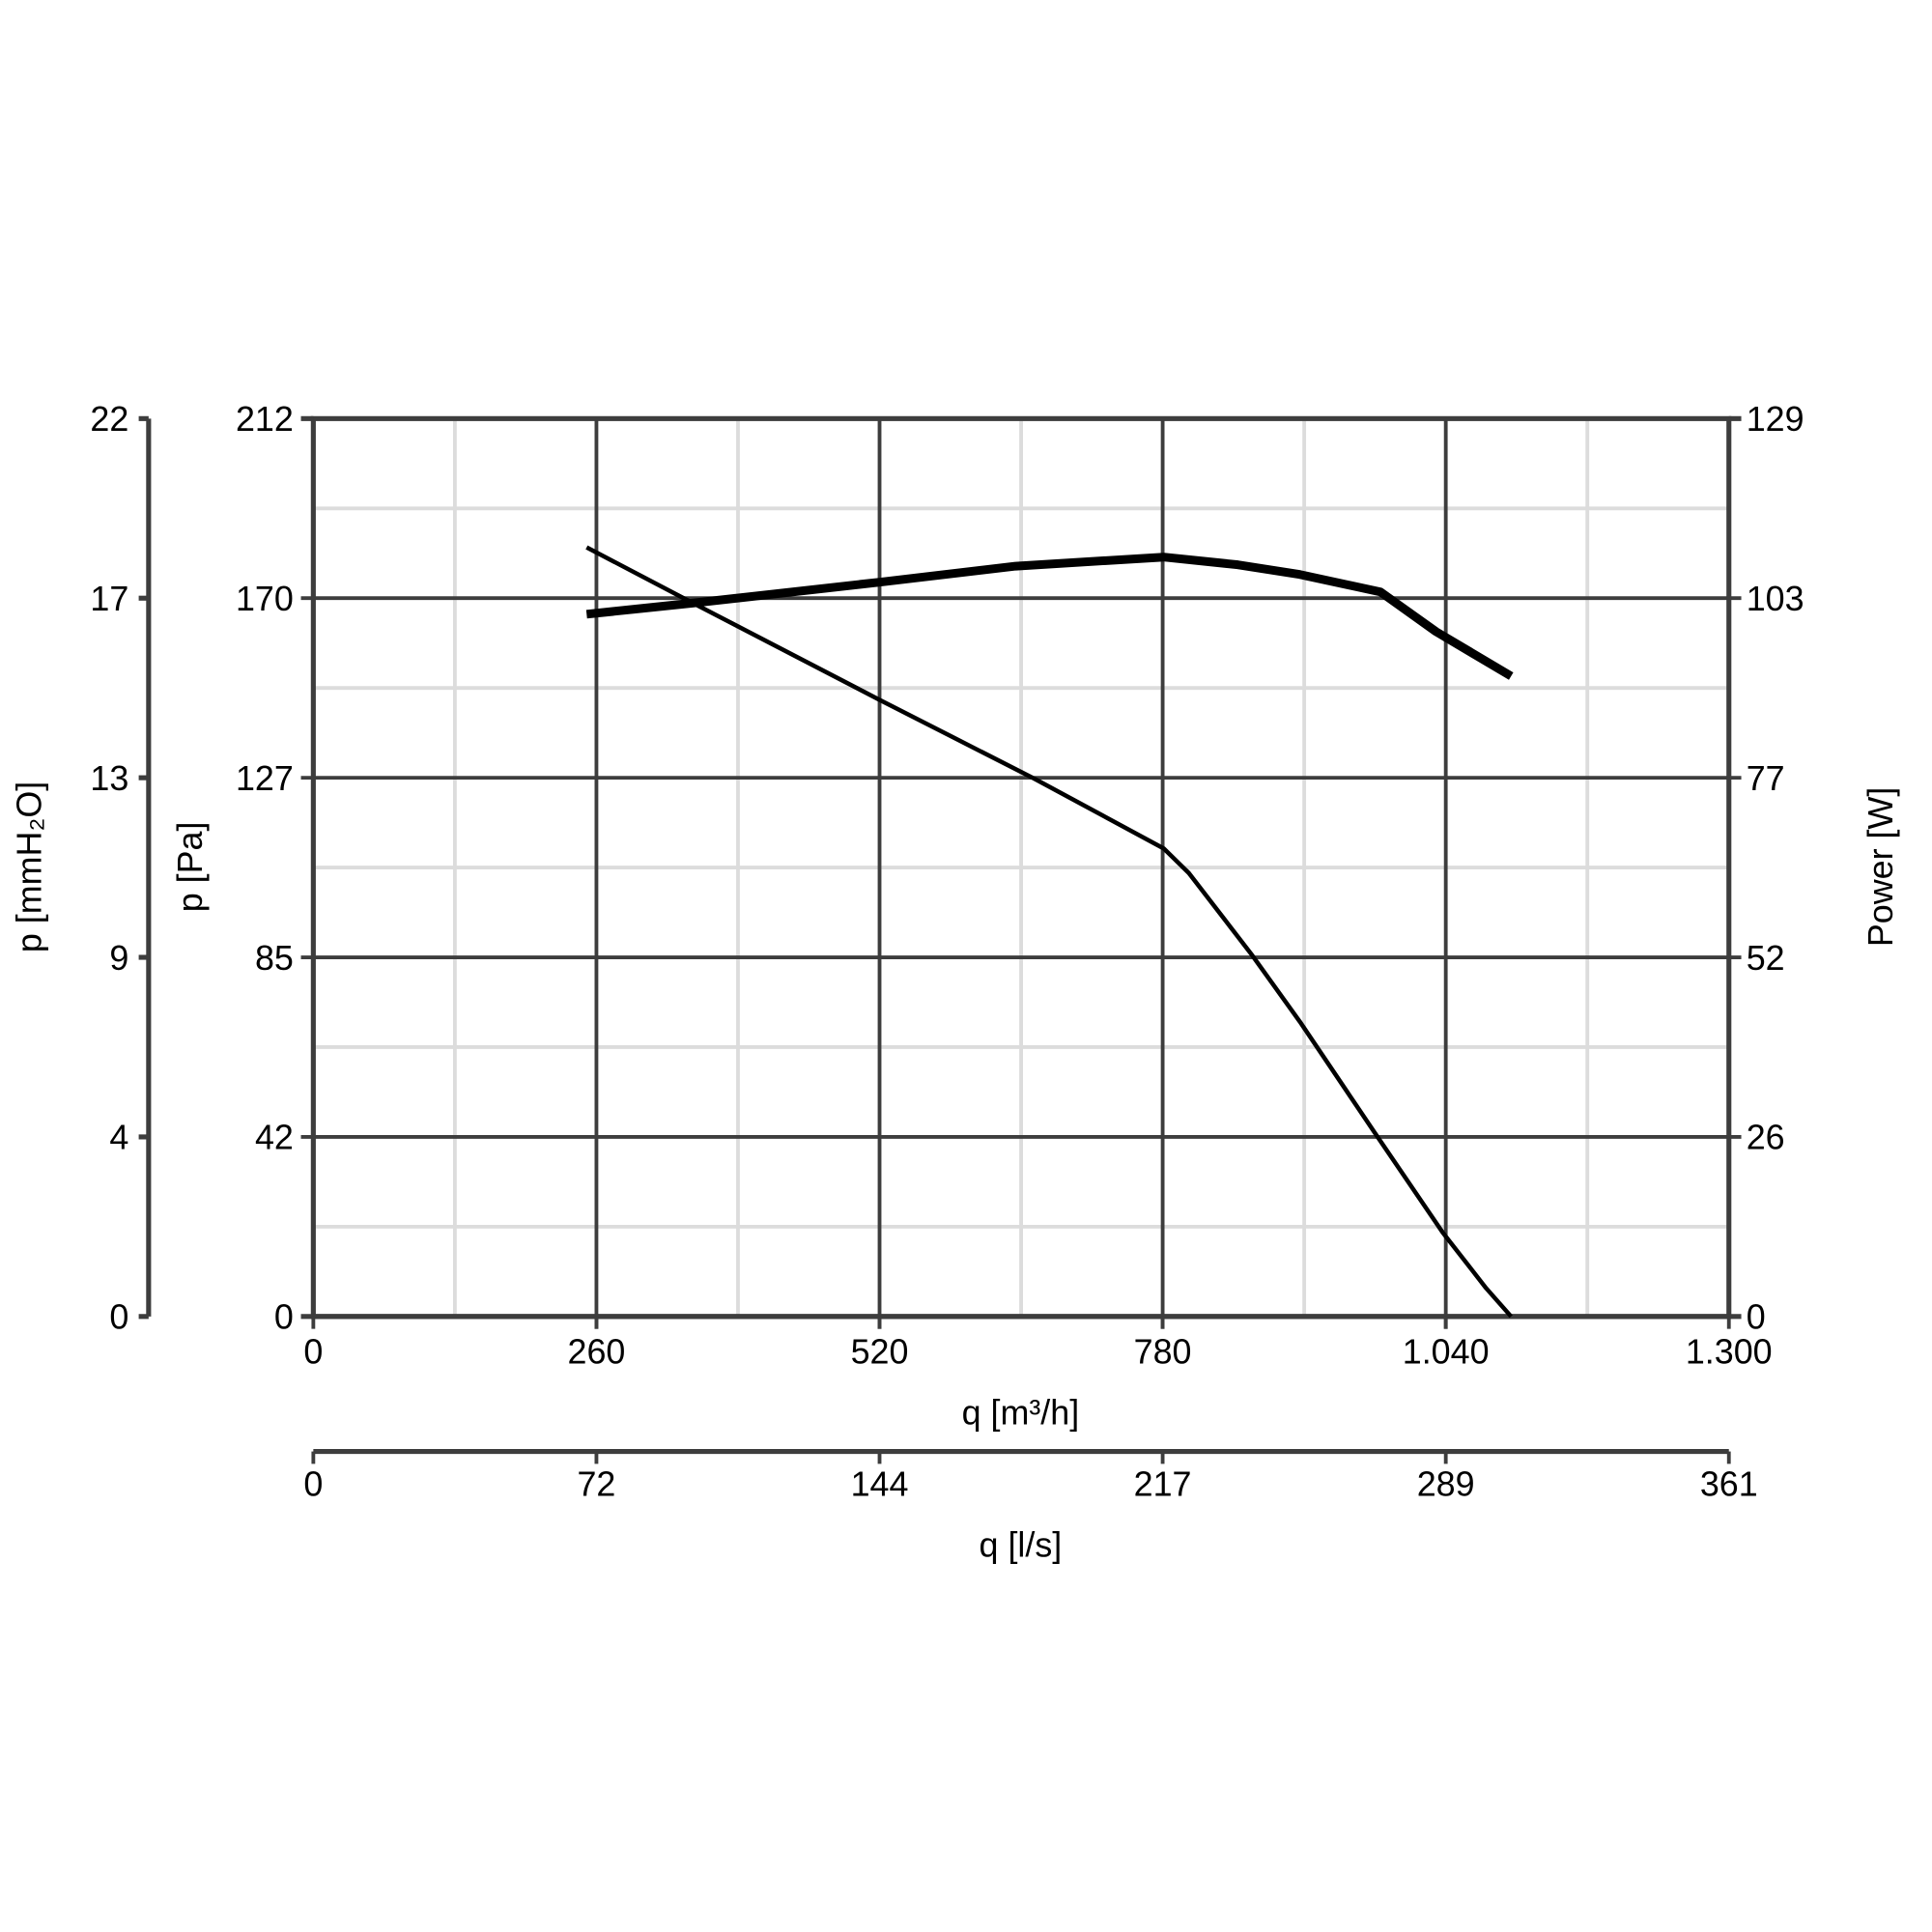 The height and width of the screenshot is (1932, 1932). Describe the element at coordinates (1775, 599) in the screenshot. I see `y-right-tick-label: 103` at that location.